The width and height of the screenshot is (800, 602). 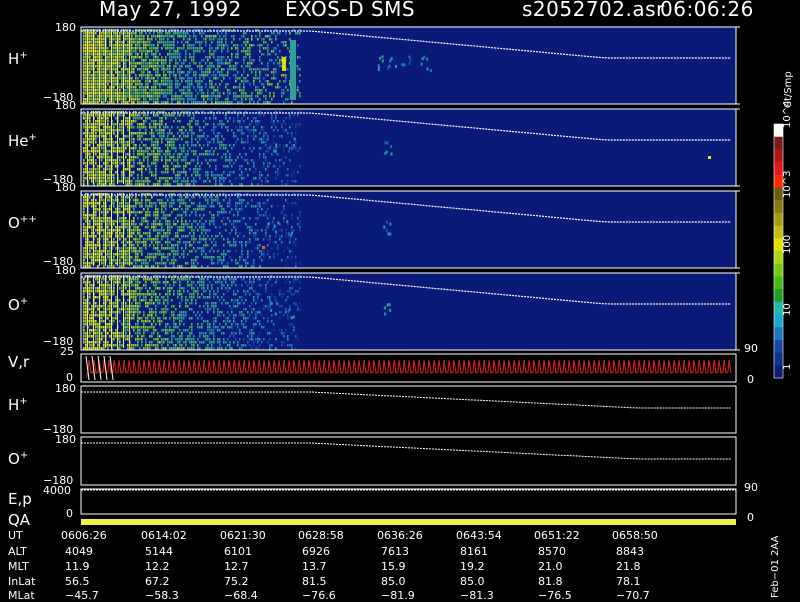 I want to click on panel-frame-h, so click(x=408, y=65).